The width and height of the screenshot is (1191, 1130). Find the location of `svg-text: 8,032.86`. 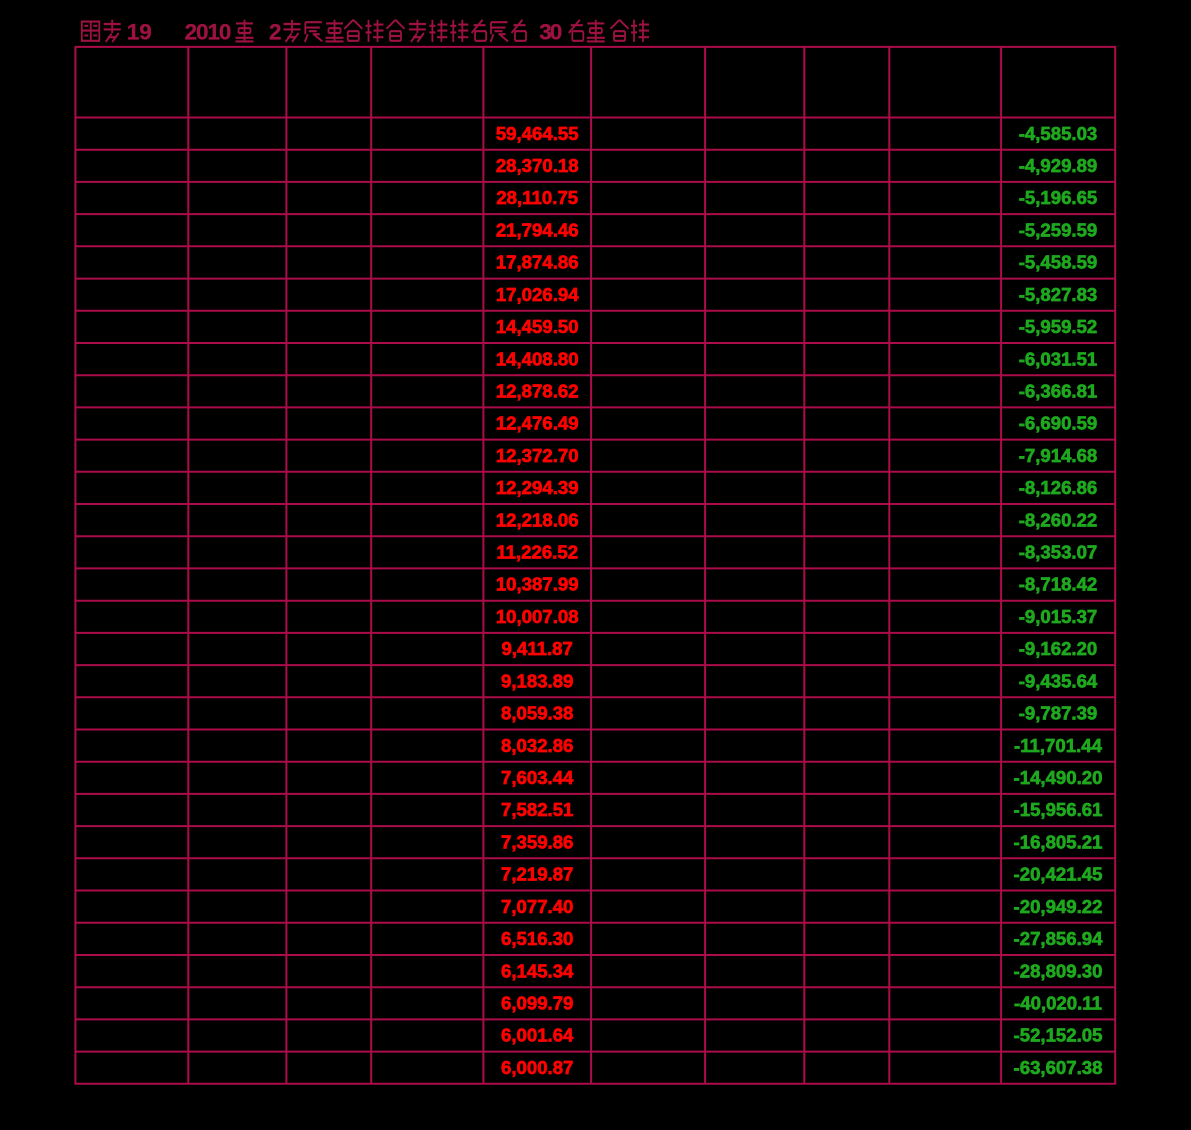

svg-text: 8,032.86 is located at coordinates (537, 745).